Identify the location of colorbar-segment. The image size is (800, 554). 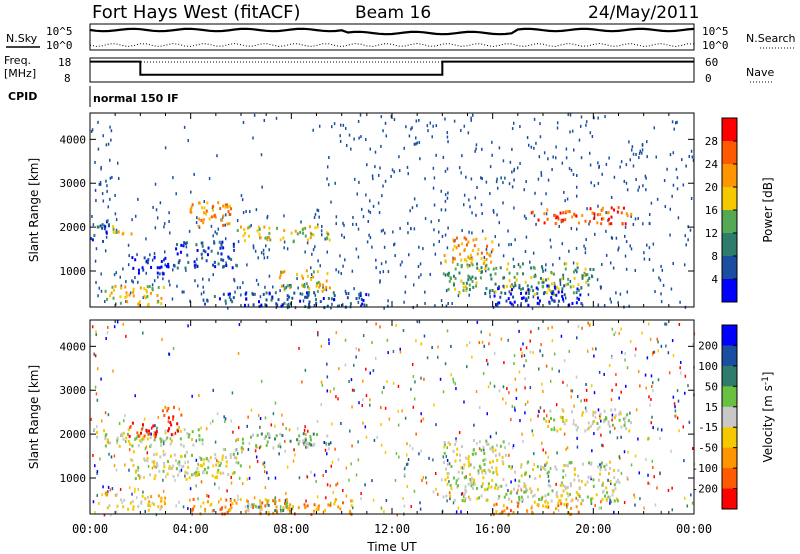
(729, 397).